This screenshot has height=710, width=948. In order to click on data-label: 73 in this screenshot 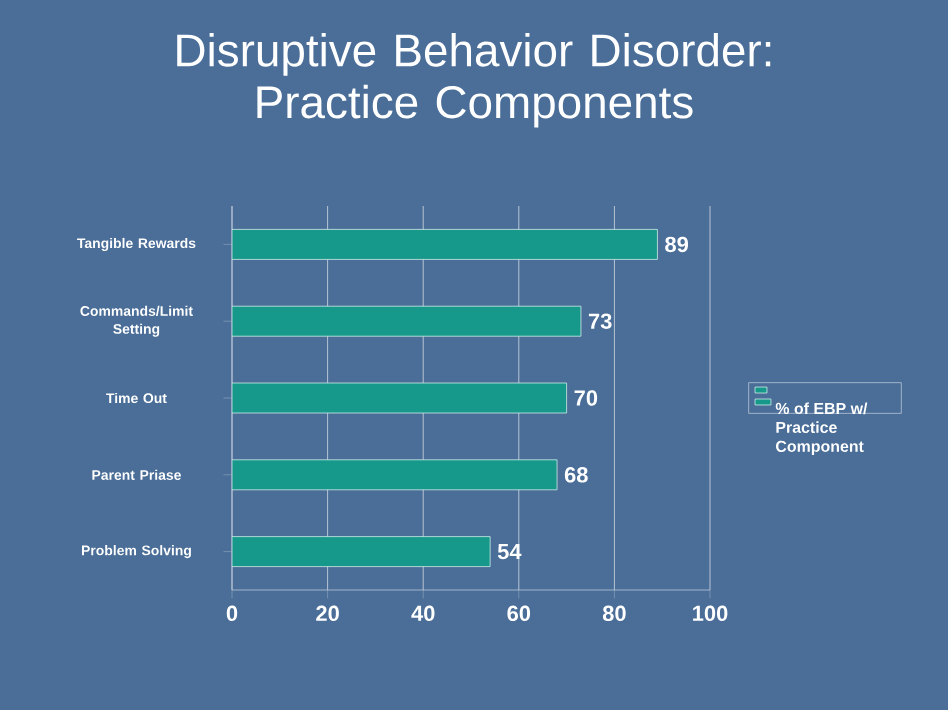, I will do `click(600, 321)`.